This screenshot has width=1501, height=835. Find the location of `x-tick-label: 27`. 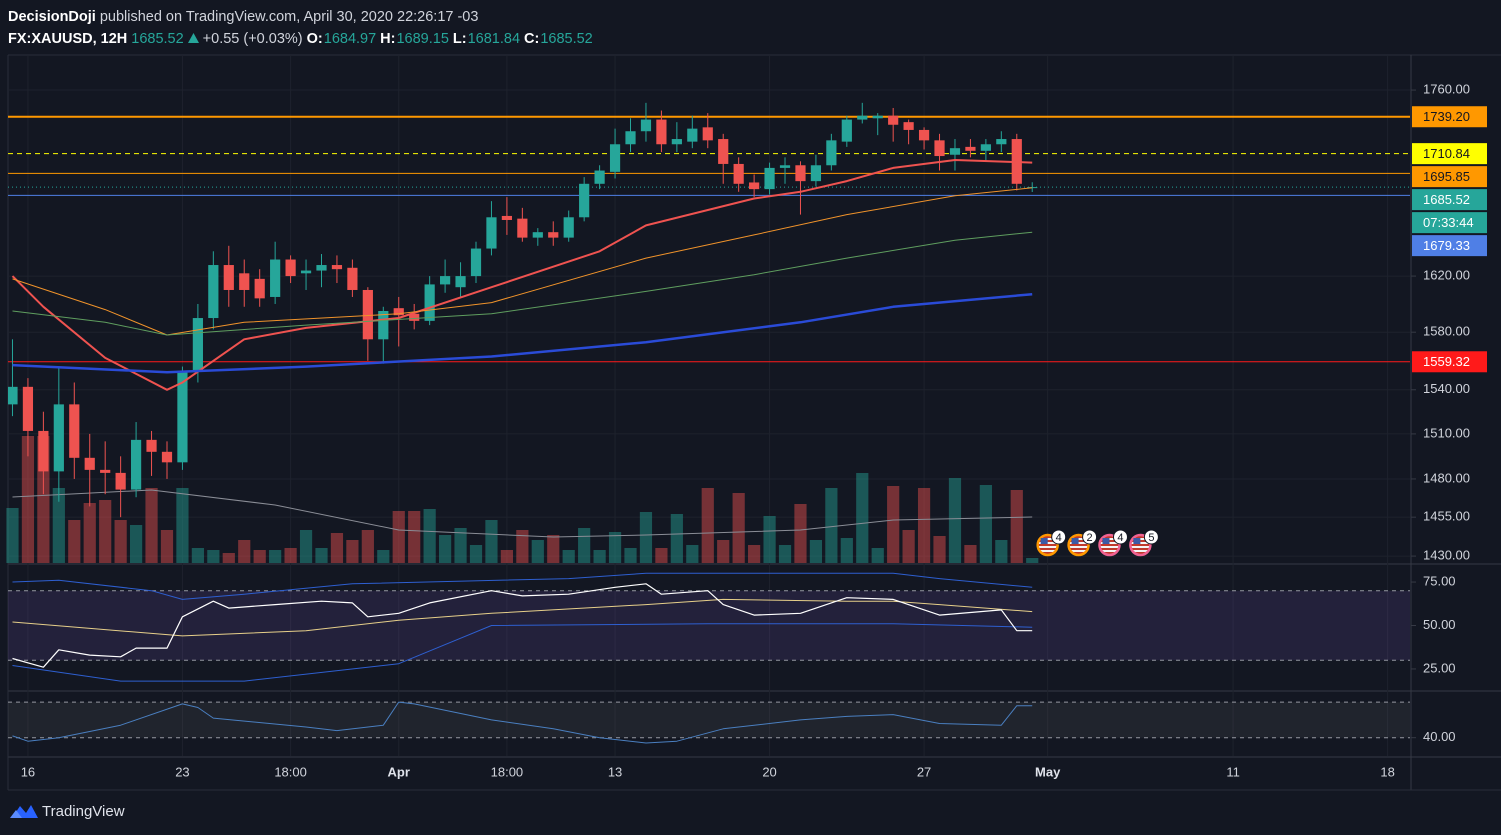

x-tick-label: 27 is located at coordinates (924, 771).